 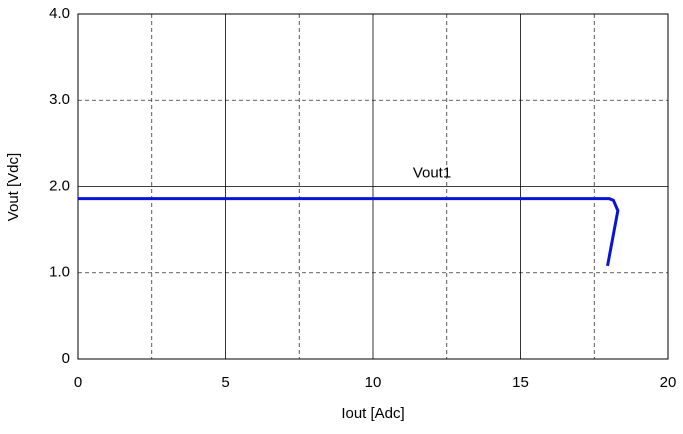 What do you see at coordinates (349, 232) in the screenshot?
I see `series-line` at bounding box center [349, 232].